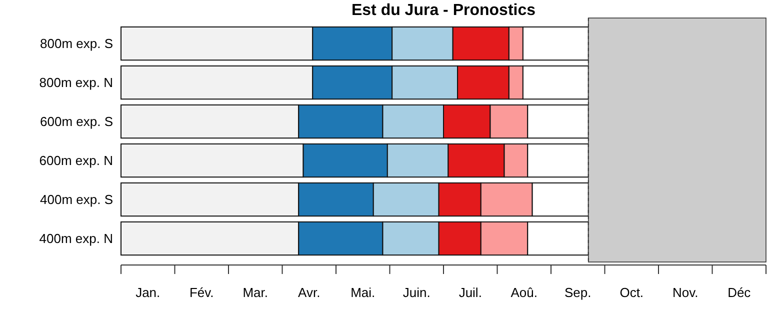 The image size is (770, 320). I want to click on y-tick-label: 400m exp. S, so click(77, 200).